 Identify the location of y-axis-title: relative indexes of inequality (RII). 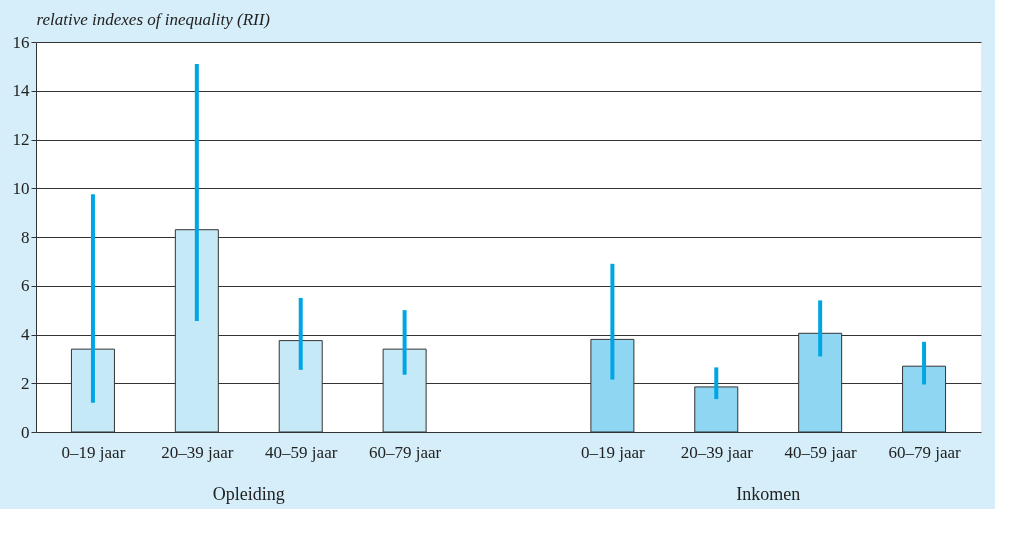
(153, 19).